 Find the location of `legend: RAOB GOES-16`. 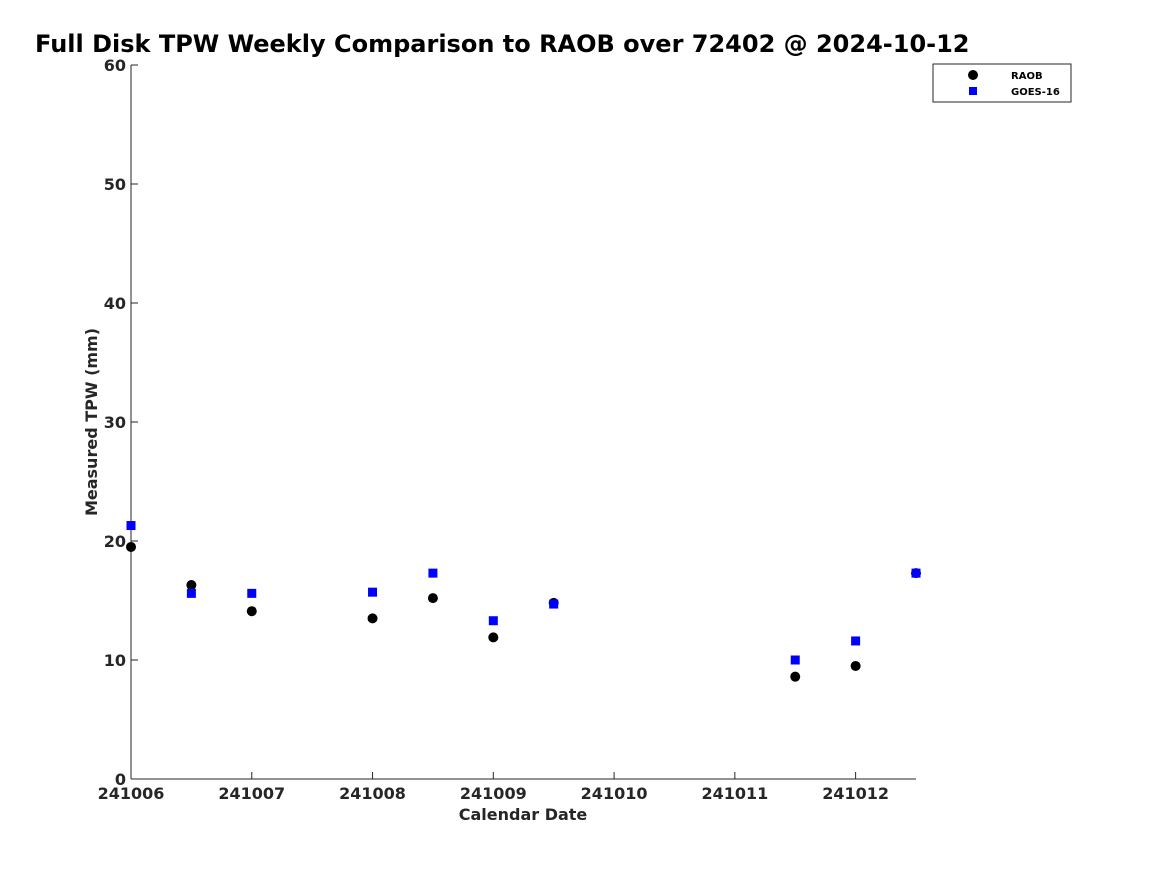

legend: RAOB GOES-16 is located at coordinates (1002, 83).